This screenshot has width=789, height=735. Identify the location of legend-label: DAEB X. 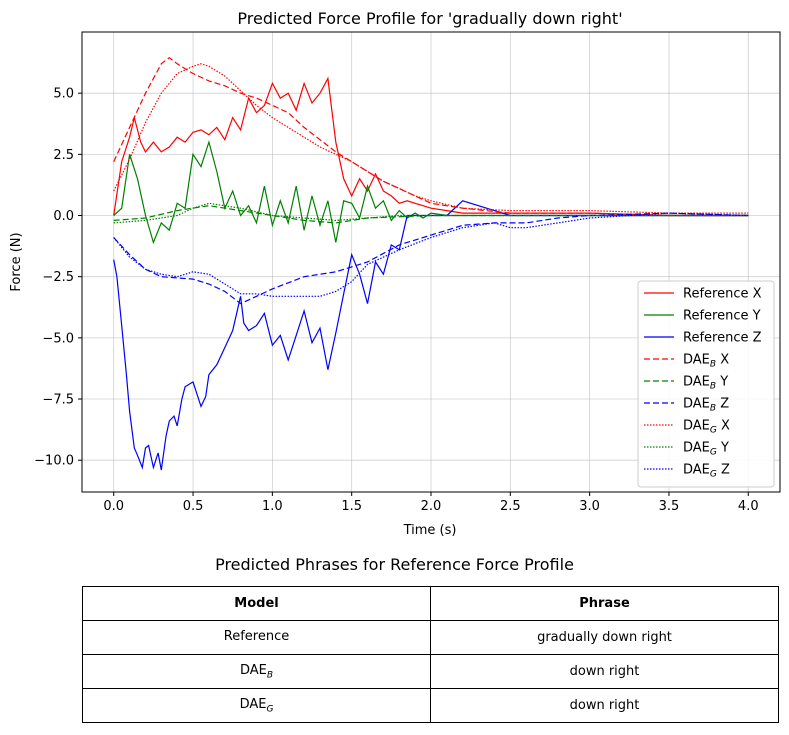
(706, 361).